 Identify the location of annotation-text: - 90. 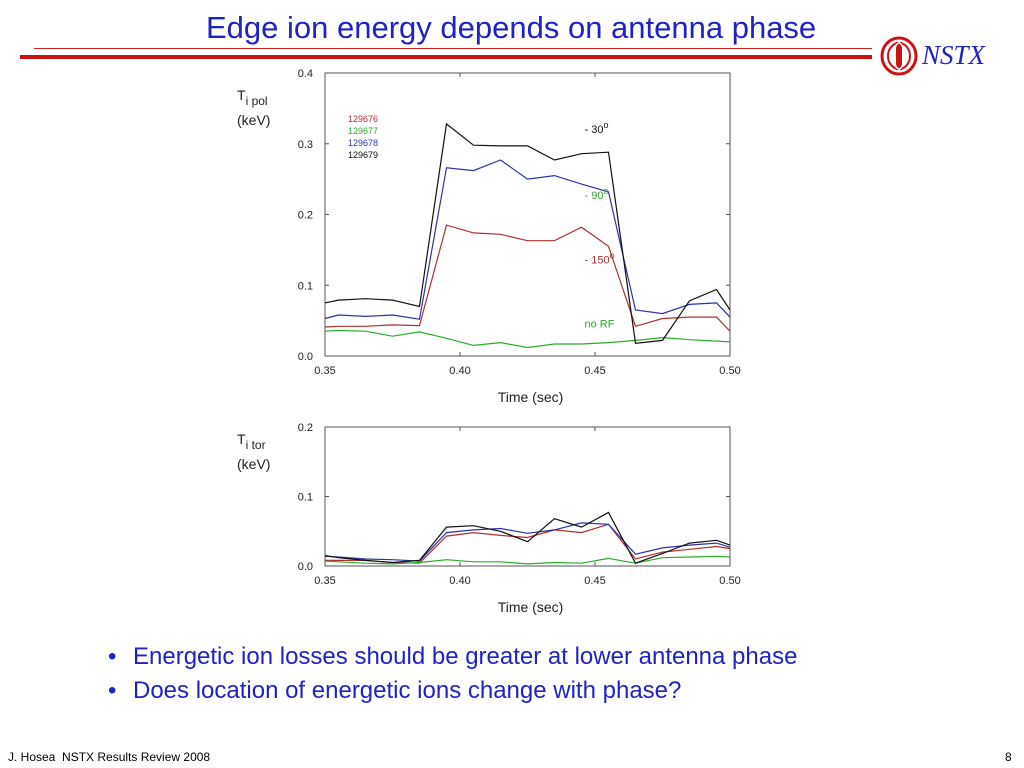
(594, 196).